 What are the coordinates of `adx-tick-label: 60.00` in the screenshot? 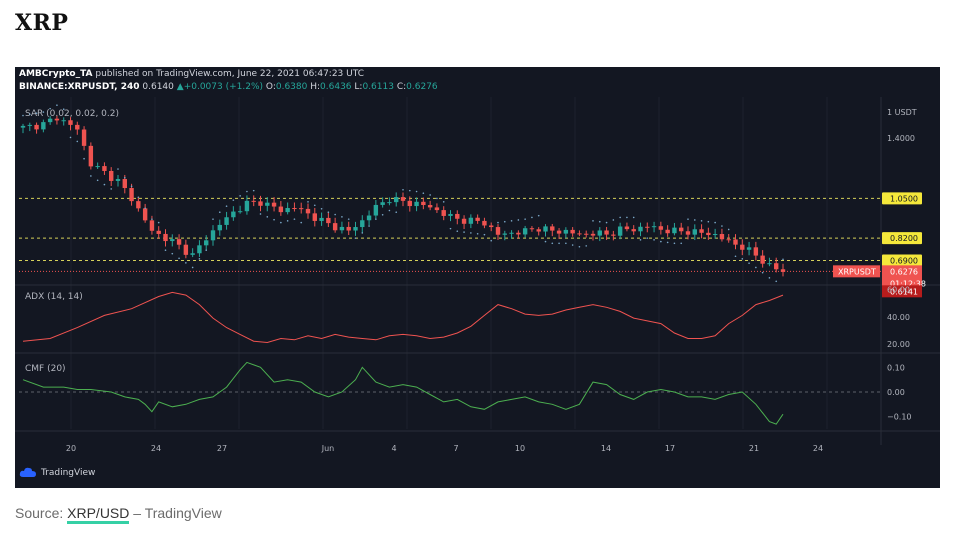 It's located at (898, 290).